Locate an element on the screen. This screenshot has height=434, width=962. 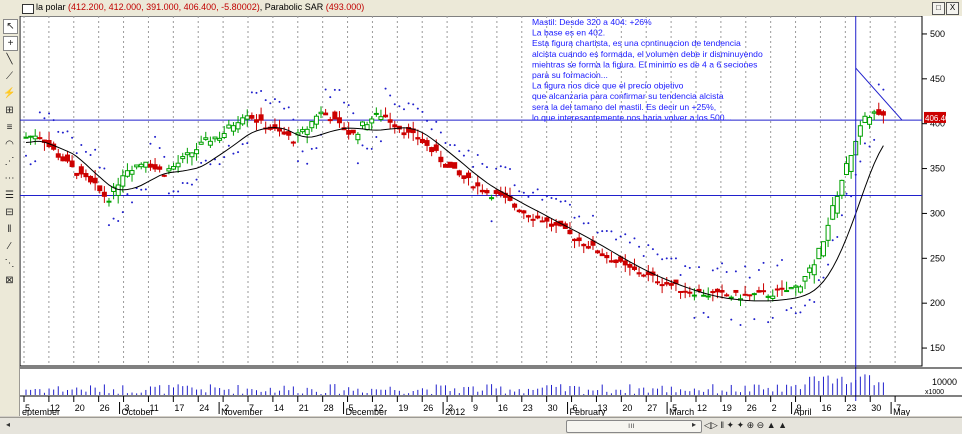
regression-tool-icon: ⋯ is located at coordinates (9, 178).